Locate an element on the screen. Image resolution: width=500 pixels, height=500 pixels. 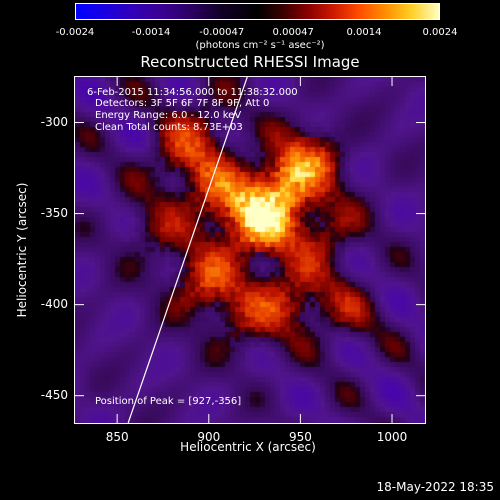
x-tick-label: 1000 is located at coordinates (392, 437).